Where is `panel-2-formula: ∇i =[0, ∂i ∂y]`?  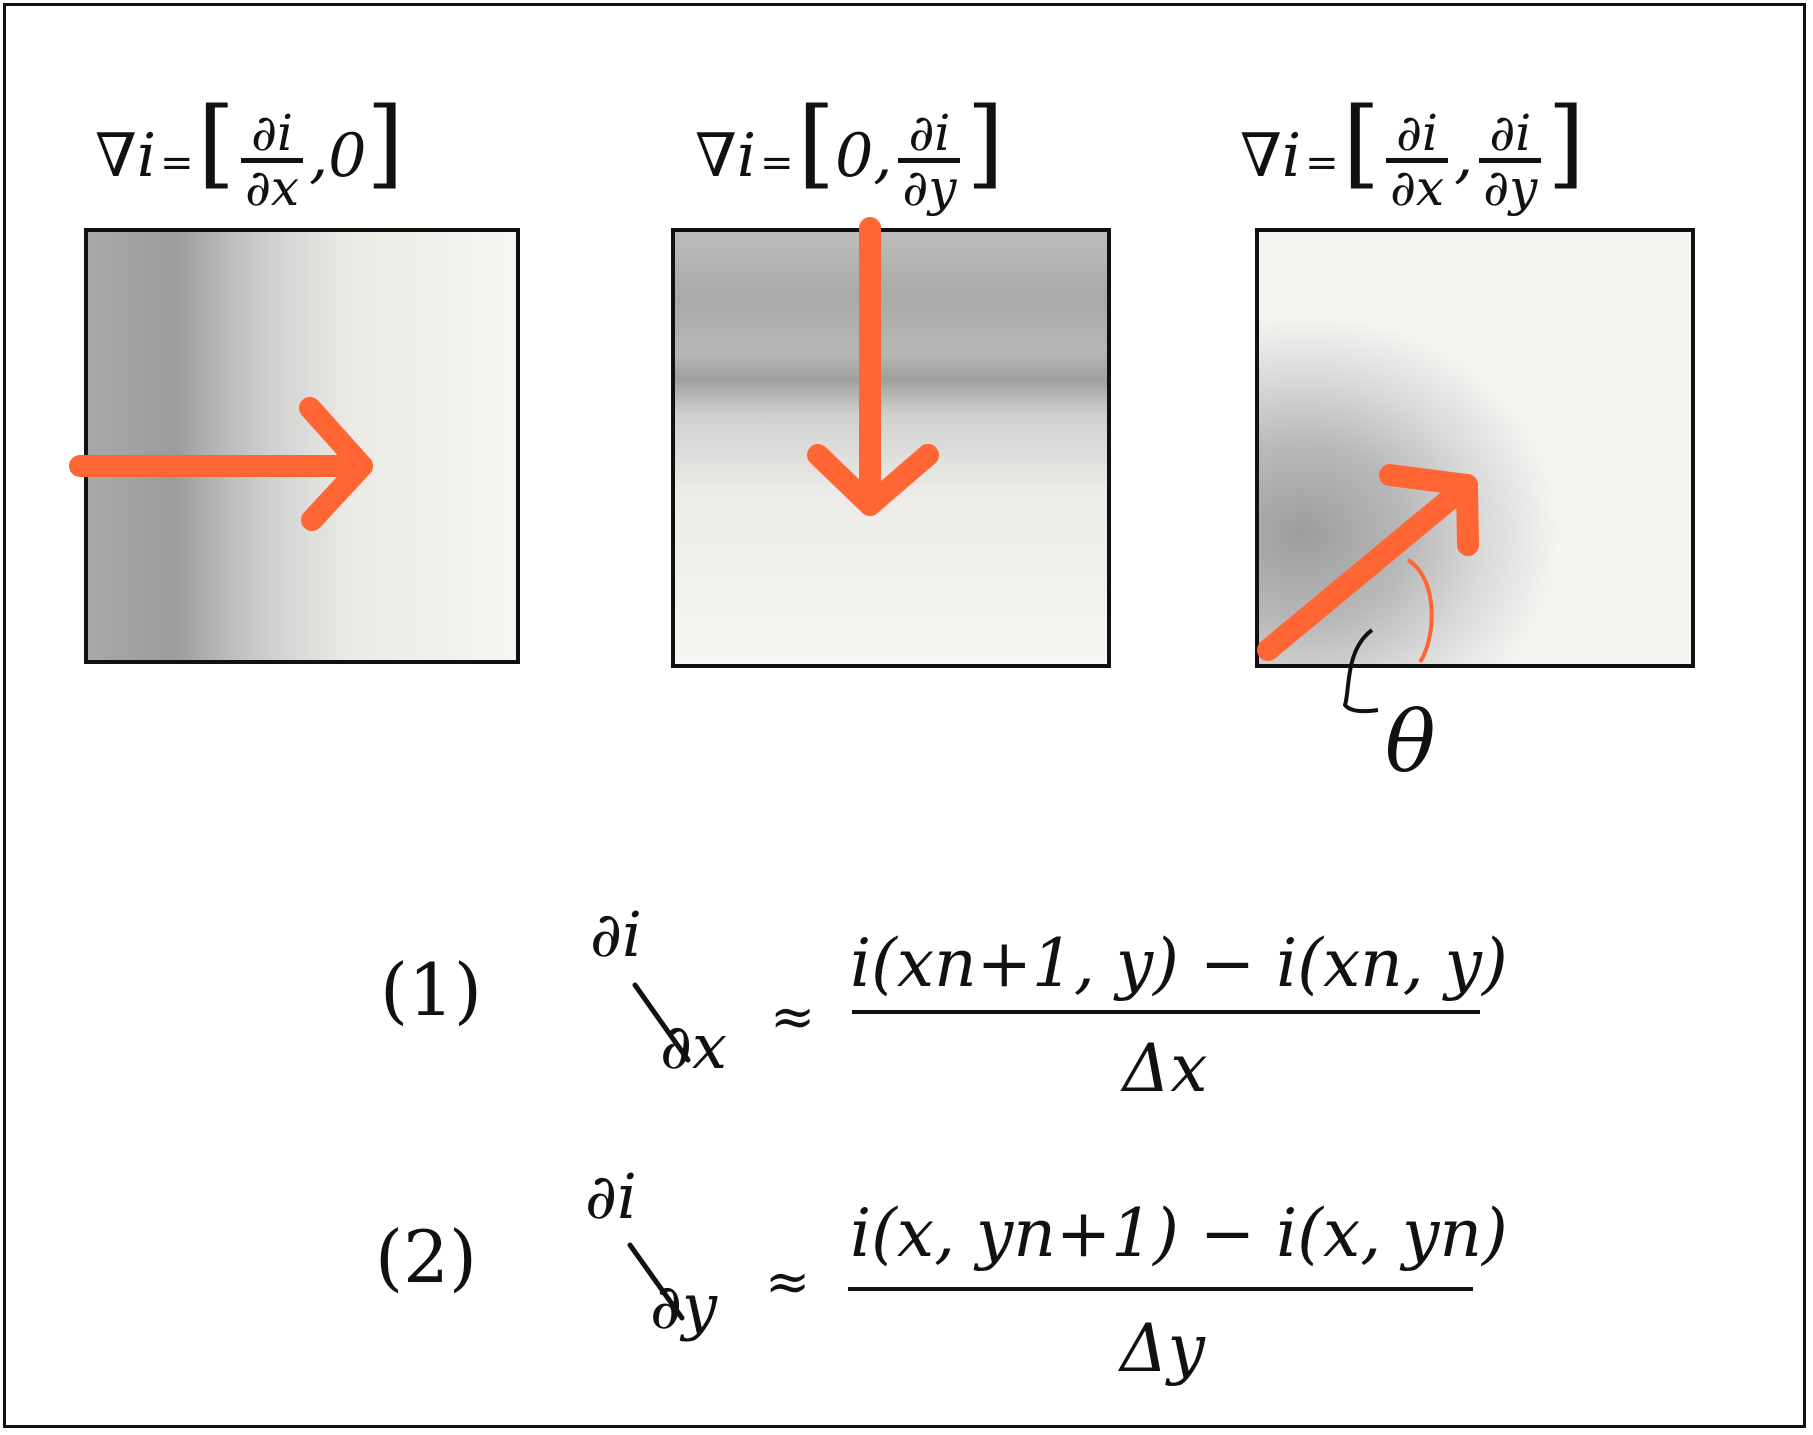
panel-2-formula: ∇i =[0, ∂i ∂y] is located at coordinates (849, 154).